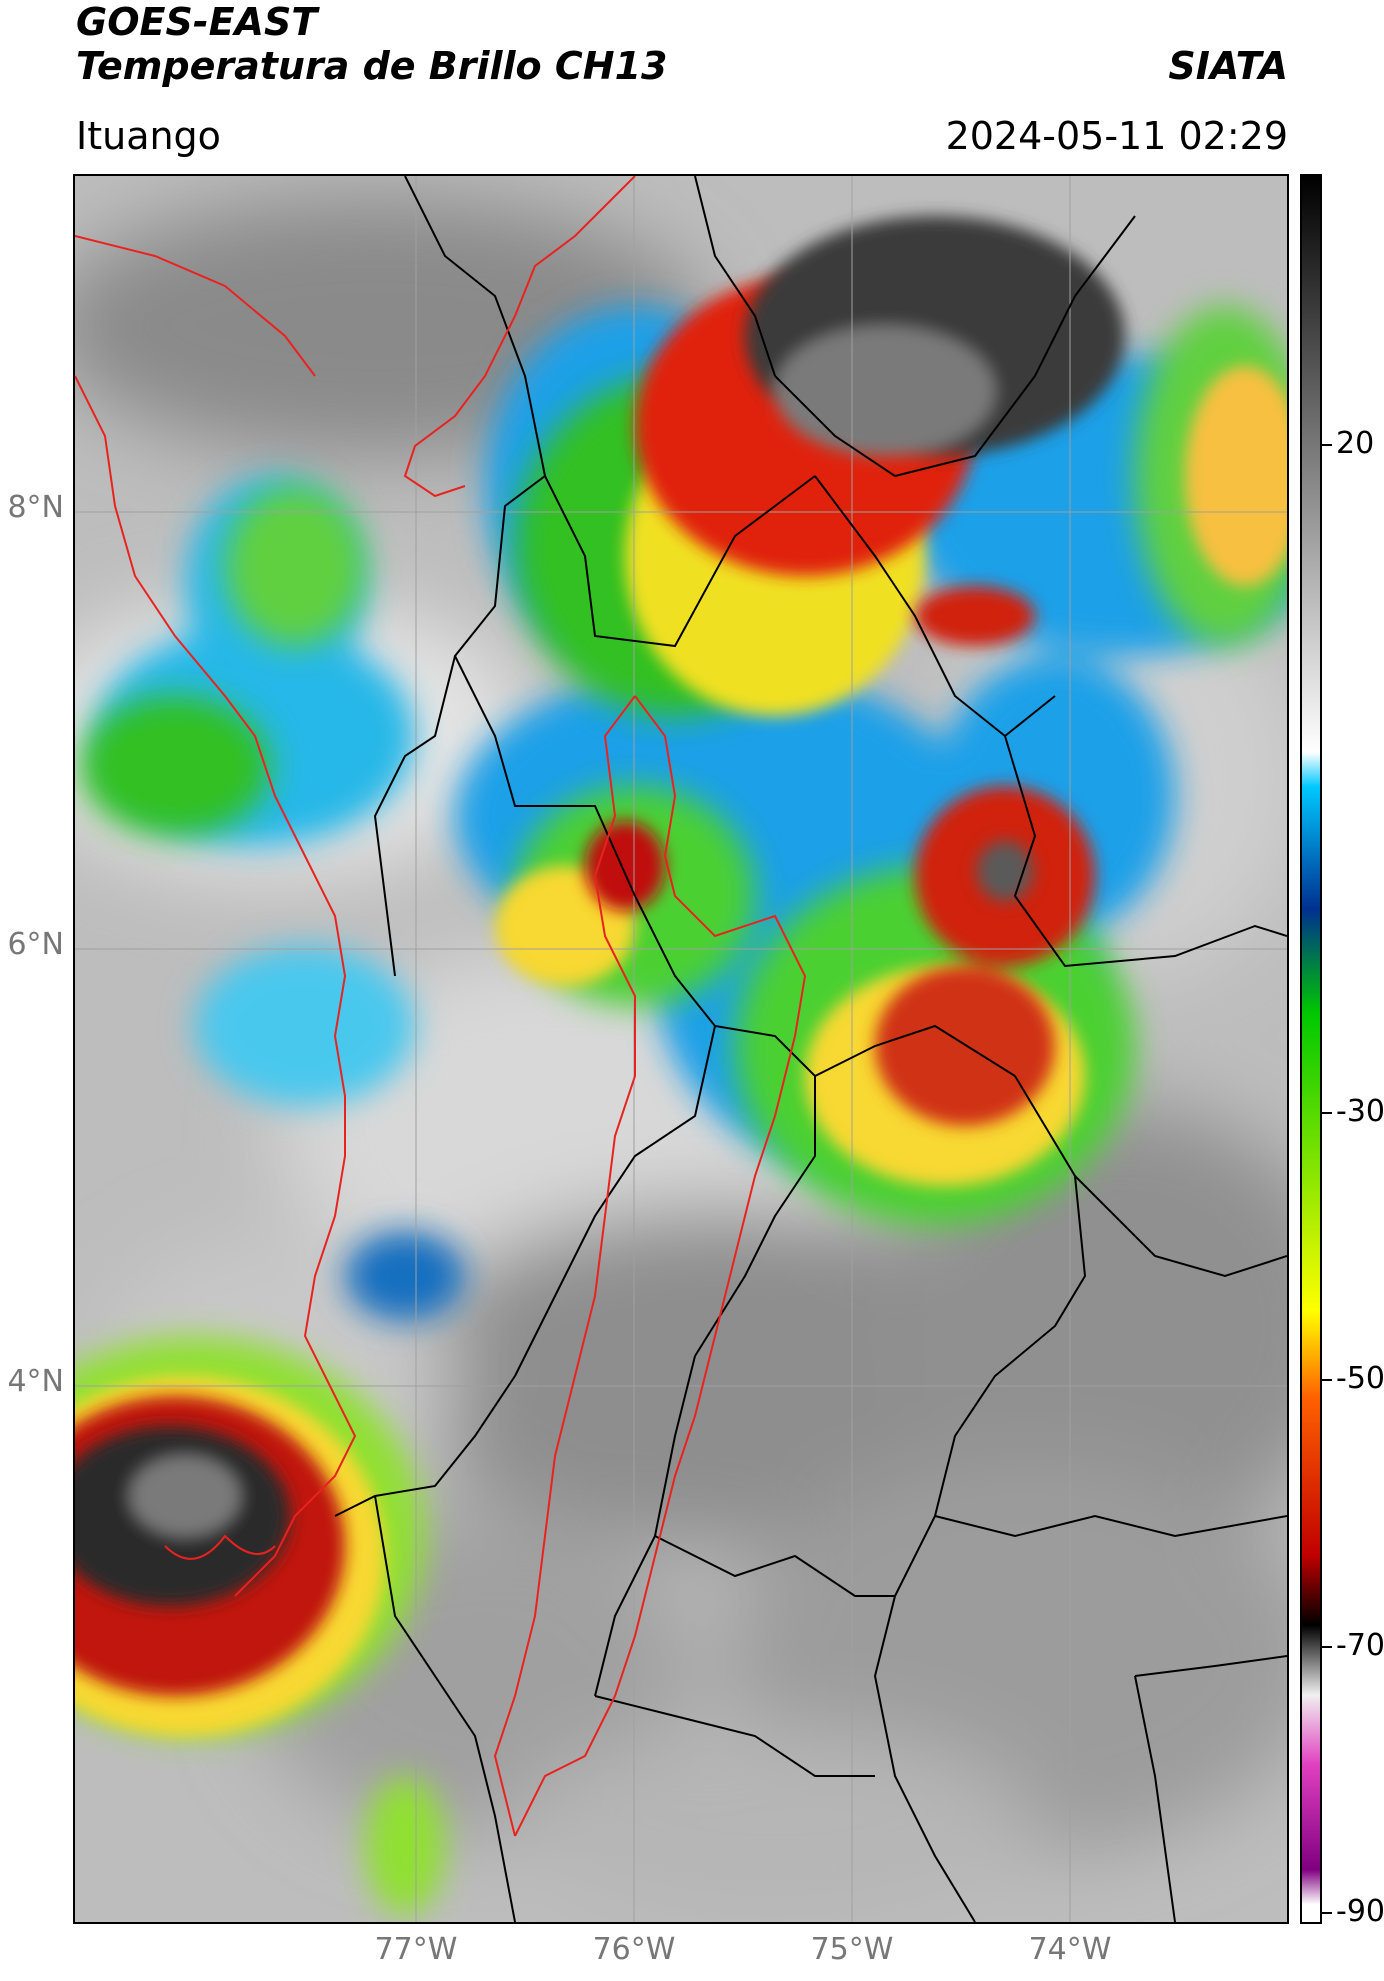  I want to click on colorbar-label-minus30: -30, so click(1360, 1111).